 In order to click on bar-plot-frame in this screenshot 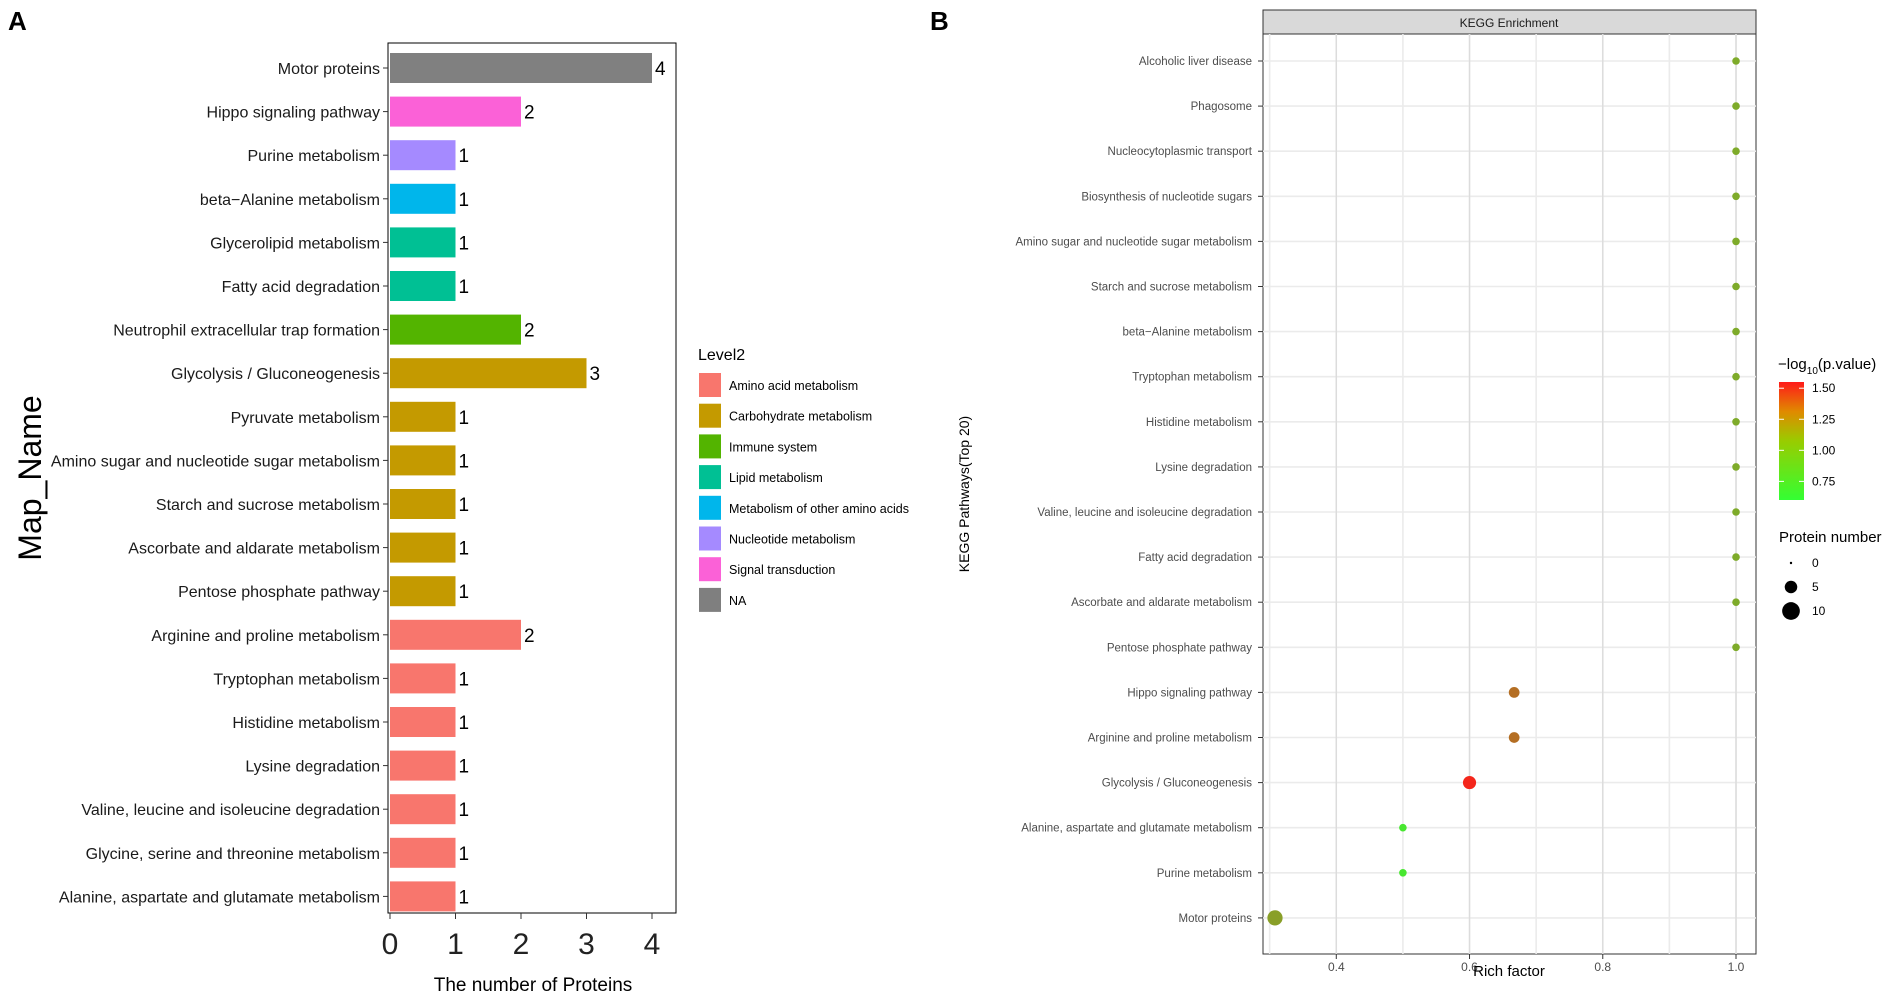, I will do `click(532, 478)`.